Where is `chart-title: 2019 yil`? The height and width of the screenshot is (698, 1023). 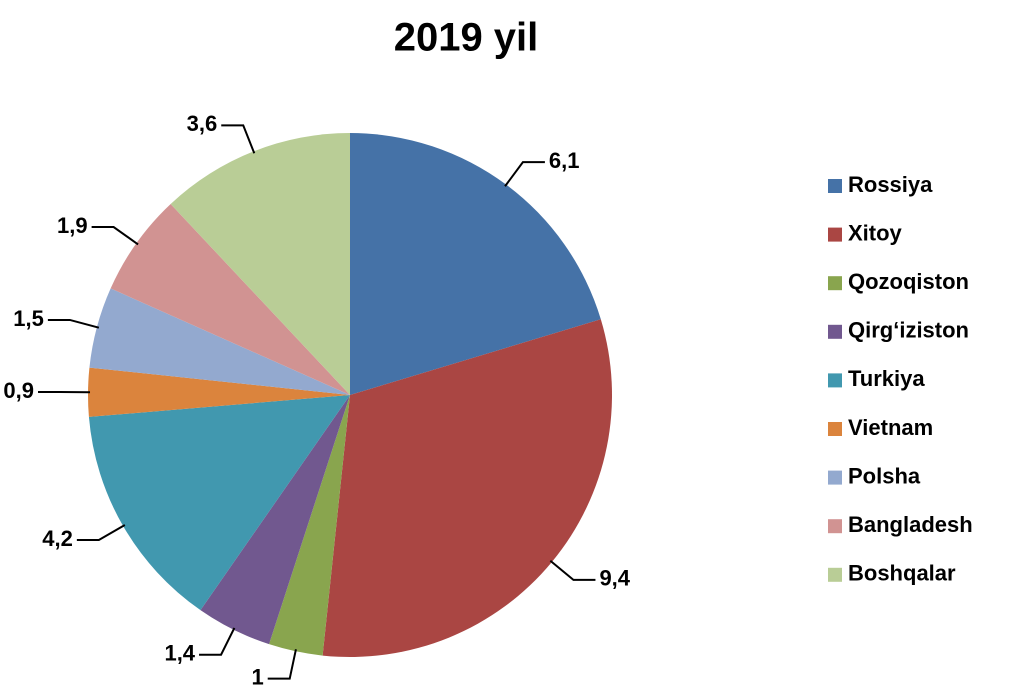 chart-title: 2019 yil is located at coordinates (466, 38).